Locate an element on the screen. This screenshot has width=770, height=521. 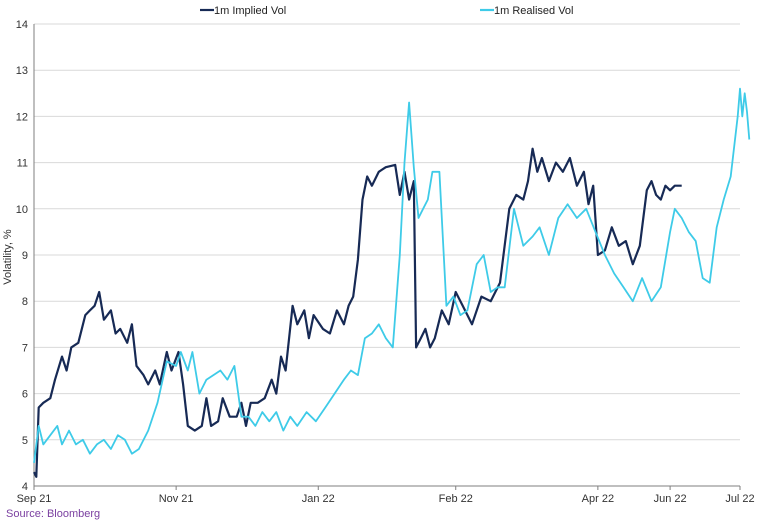
x-tick-label: Feb 22 is located at coordinates (456, 499).